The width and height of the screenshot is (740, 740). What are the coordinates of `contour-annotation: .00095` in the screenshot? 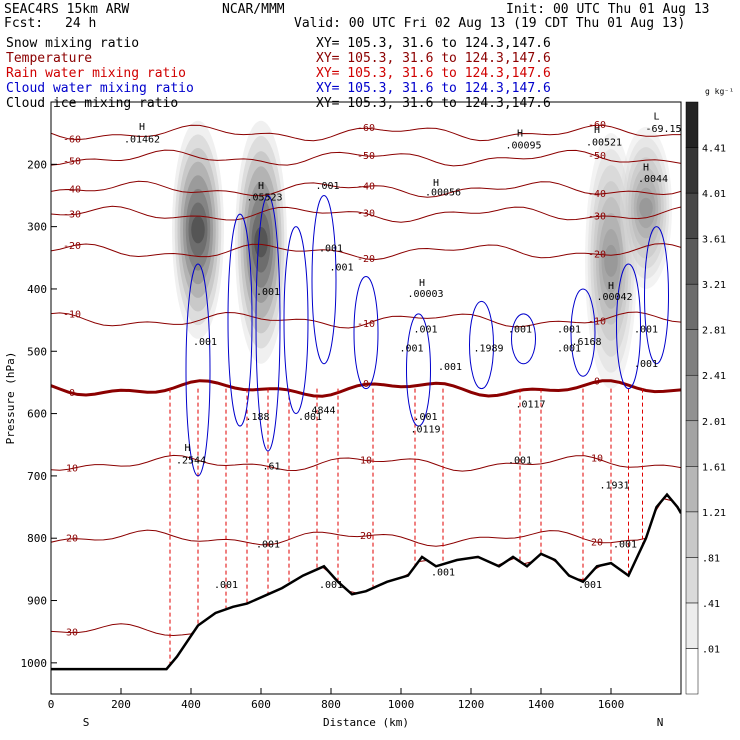 It's located at (523, 146).